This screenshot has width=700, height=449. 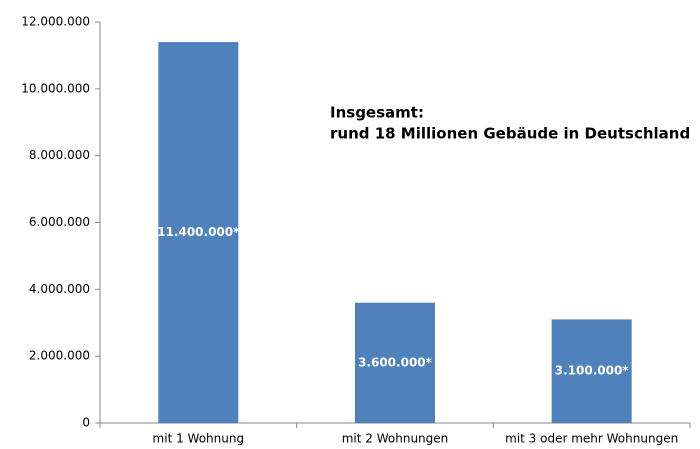 I want to click on x-tick-label: mit 3 oder mehr Wohnungen, so click(x=591, y=439).